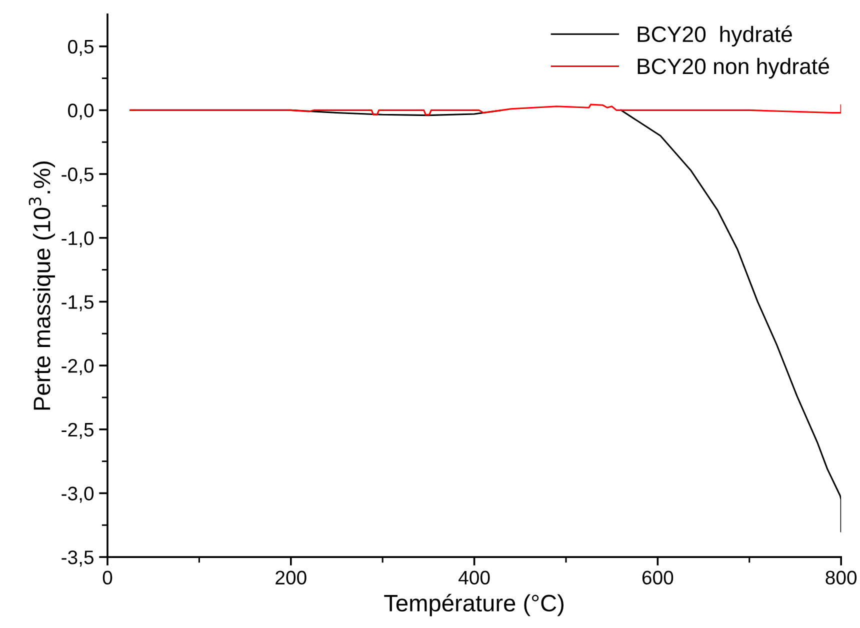  Describe the element at coordinates (78, 558) in the screenshot. I see `y-tick-label: -3,5` at that location.